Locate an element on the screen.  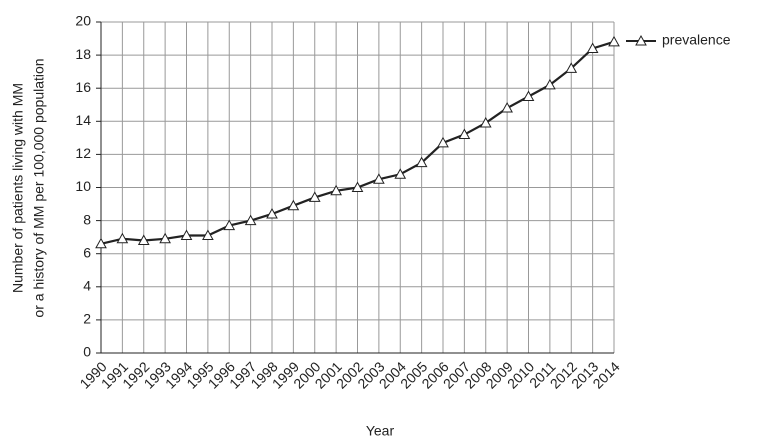
y-tick-label: 6 is located at coordinates (87, 252).